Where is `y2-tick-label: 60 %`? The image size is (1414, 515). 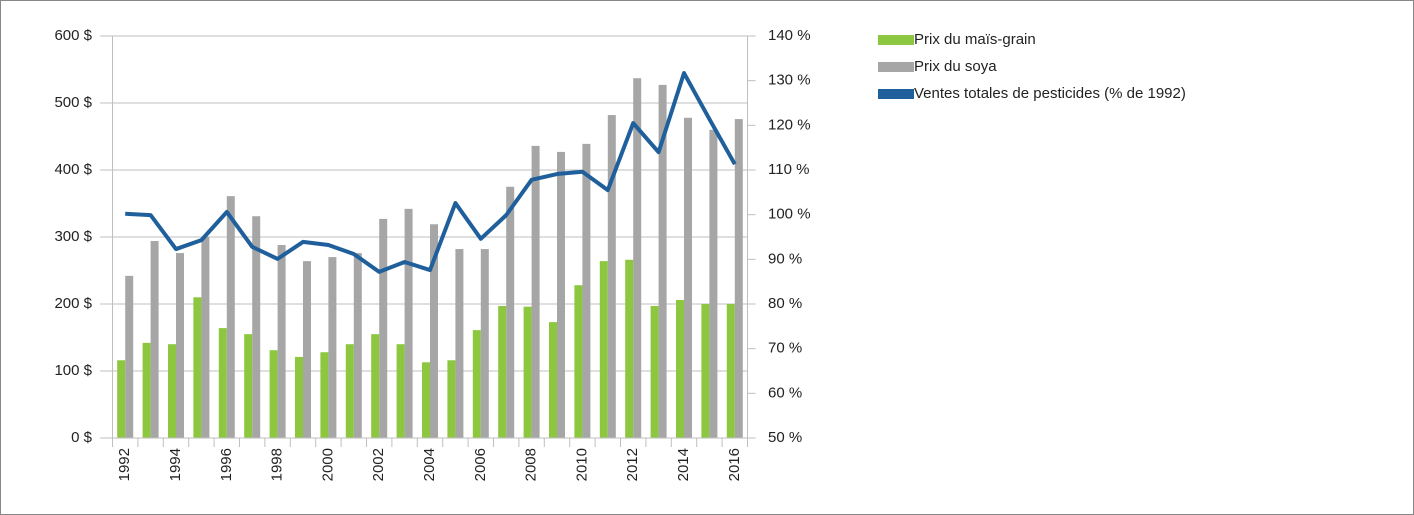 y2-tick-label: 60 % is located at coordinates (785, 392).